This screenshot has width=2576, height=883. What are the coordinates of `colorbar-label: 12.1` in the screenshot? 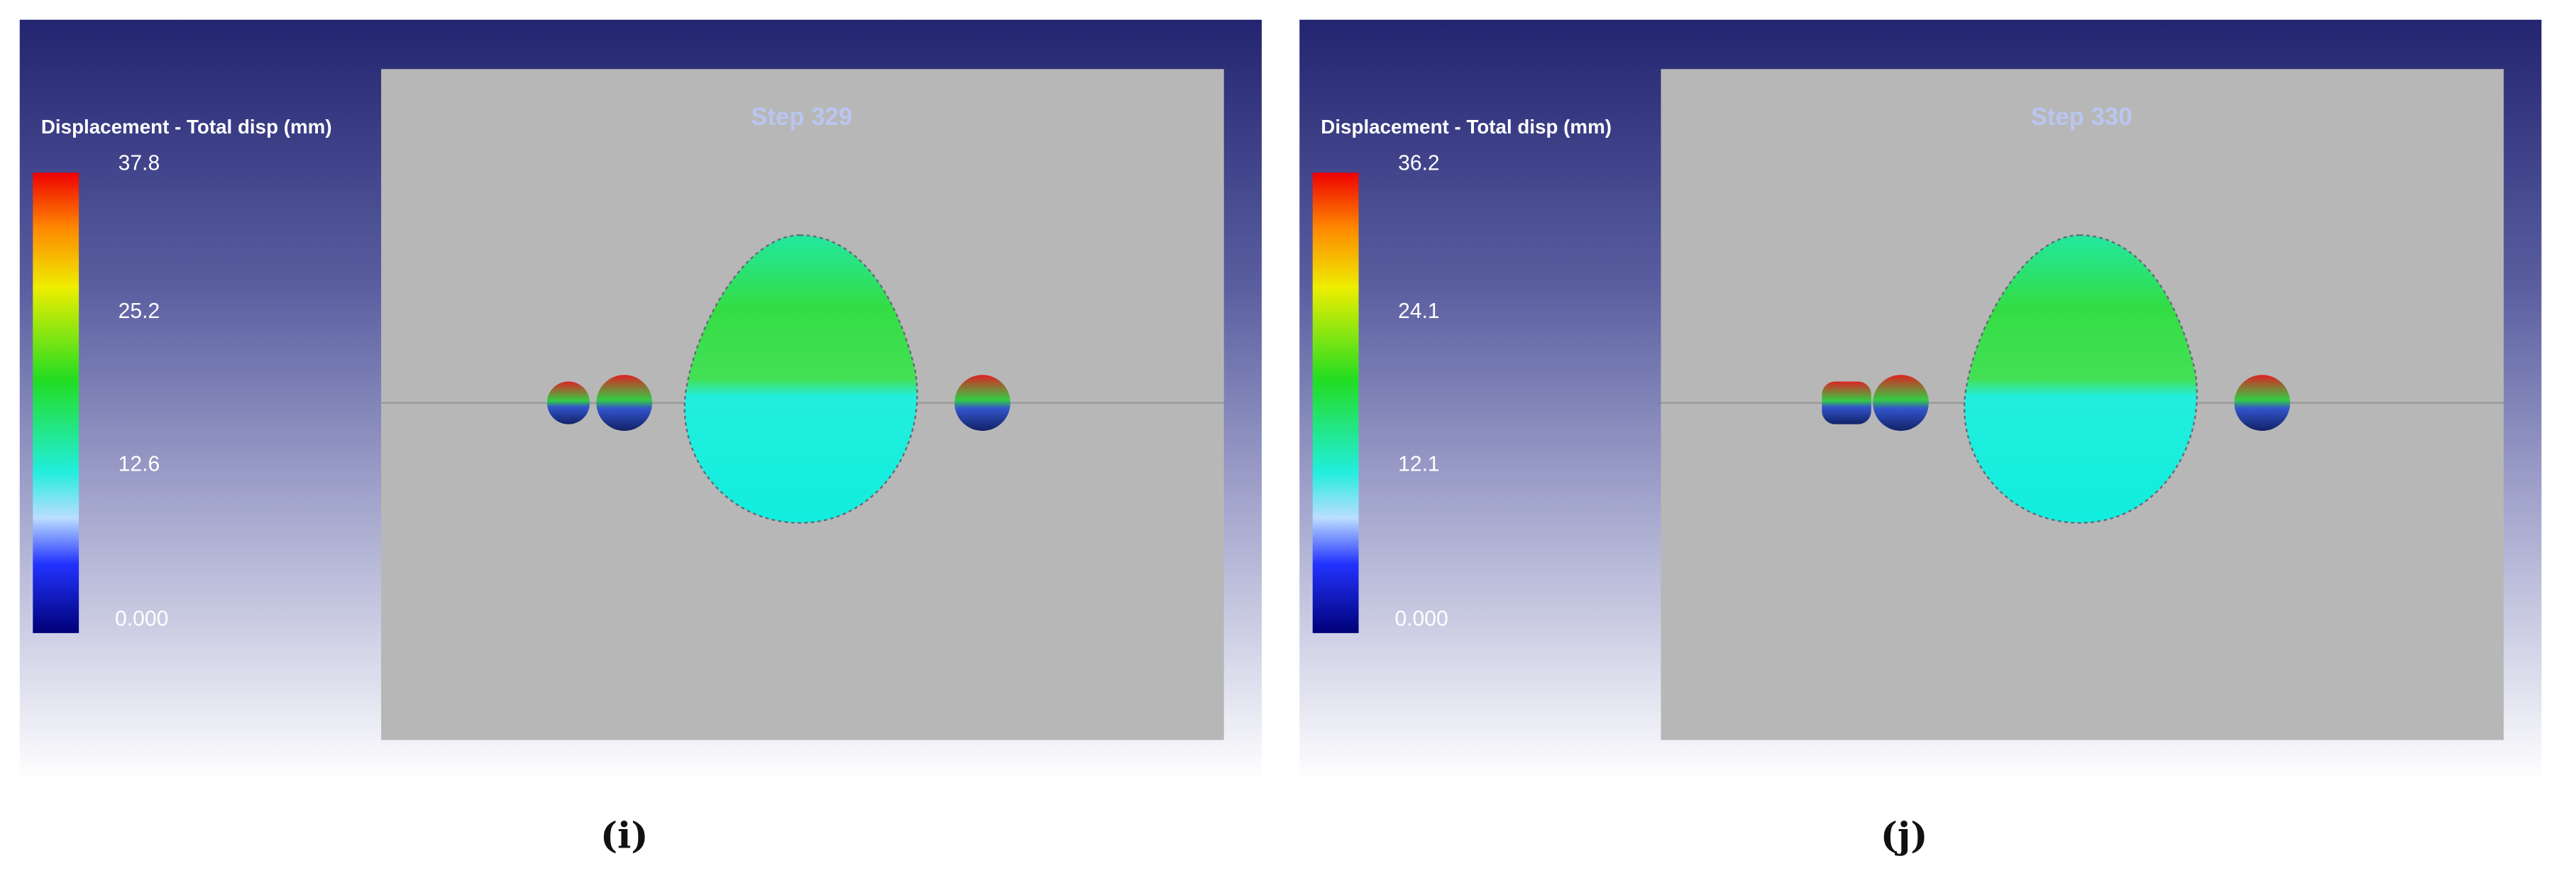 It's located at (1419, 464).